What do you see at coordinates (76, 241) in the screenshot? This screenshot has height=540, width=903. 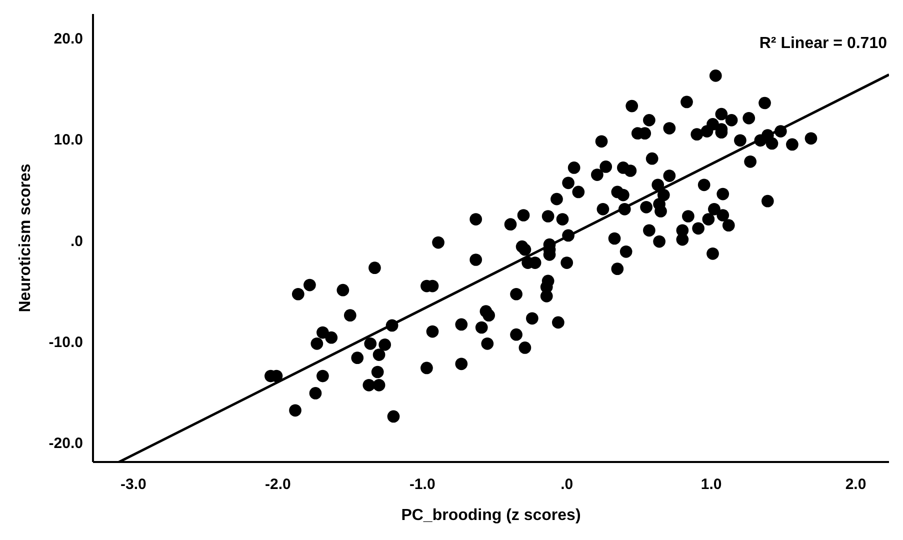 I see `y-tick-label: .0` at bounding box center [76, 241].